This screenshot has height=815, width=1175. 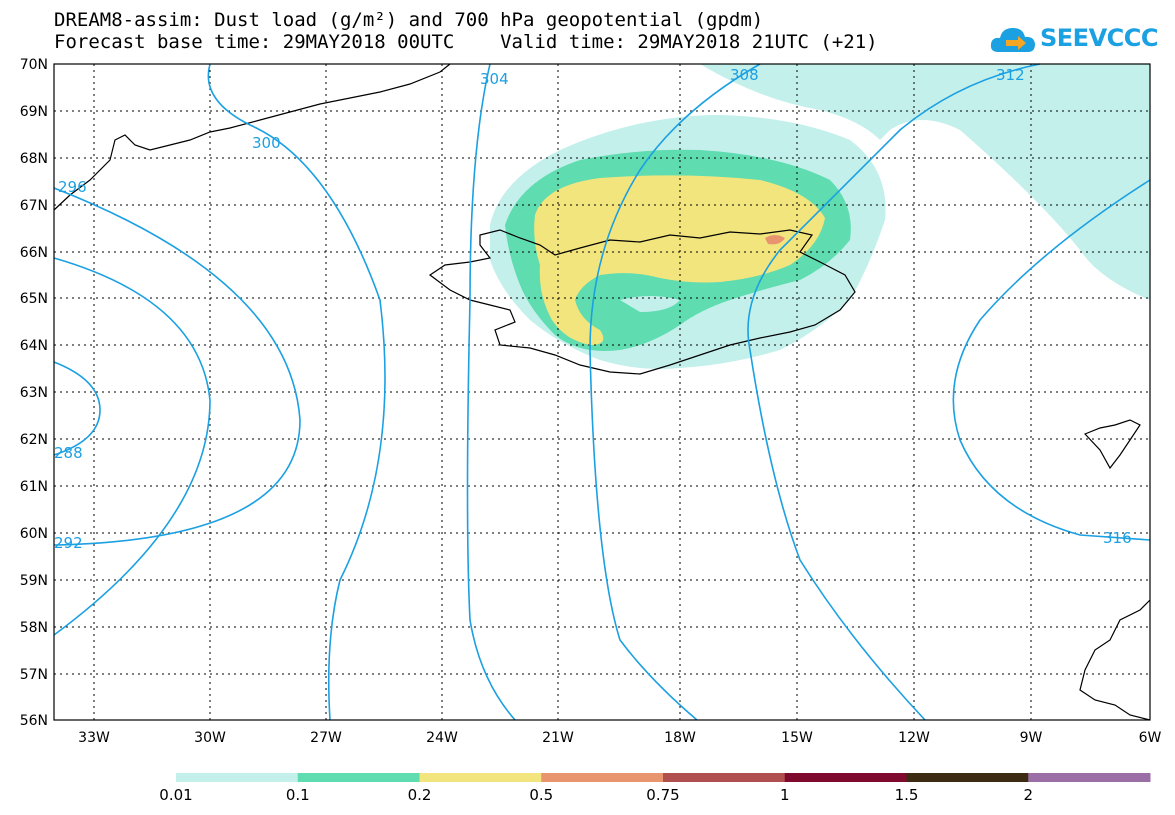 What do you see at coordinates (541, 795) in the screenshot?
I see `colorbar-label: 0.5` at bounding box center [541, 795].